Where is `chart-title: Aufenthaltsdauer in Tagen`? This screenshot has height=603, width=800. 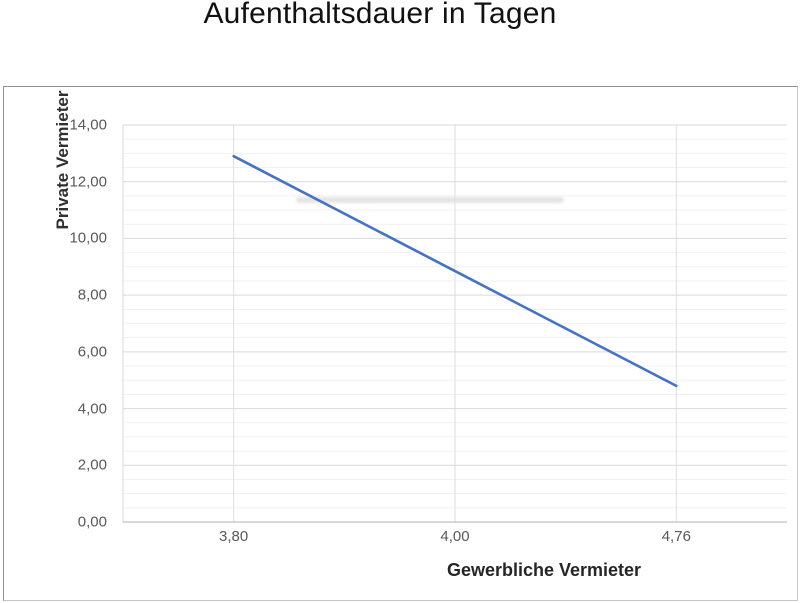
chart-title: Aufenthaltsdauer in Tagen is located at coordinates (380, 15).